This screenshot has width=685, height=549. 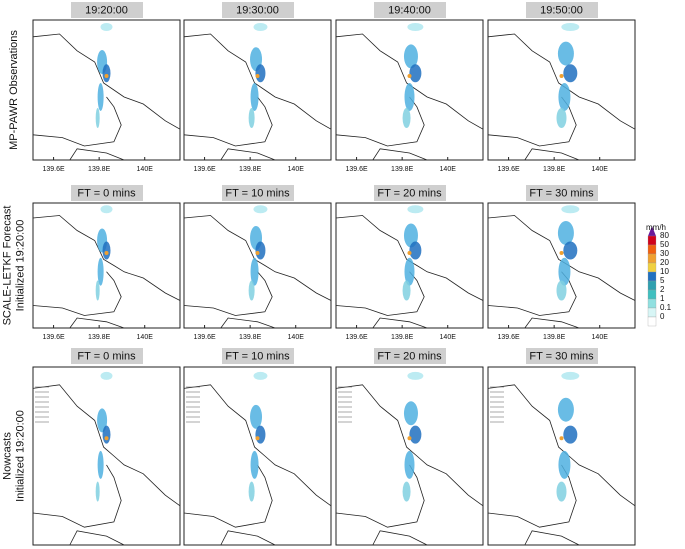 What do you see at coordinates (20, 266) in the screenshot?
I see `row-label-line: Initialized 19:20:00` at bounding box center [20, 266].